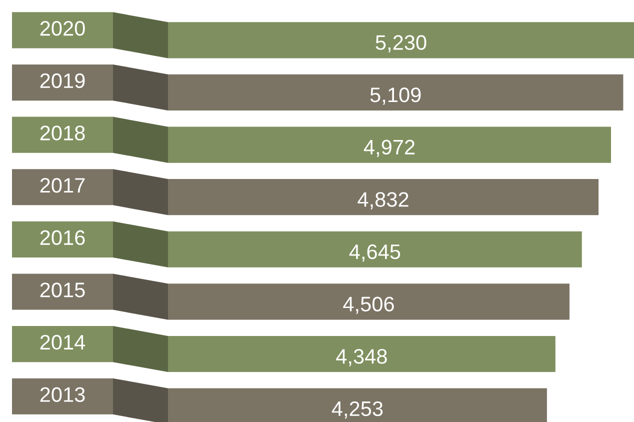  What do you see at coordinates (383, 201) in the screenshot?
I see `data-label: 4,832` at bounding box center [383, 201].